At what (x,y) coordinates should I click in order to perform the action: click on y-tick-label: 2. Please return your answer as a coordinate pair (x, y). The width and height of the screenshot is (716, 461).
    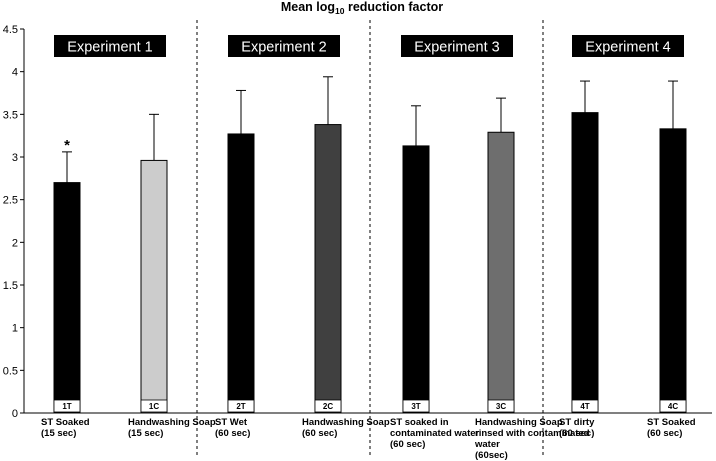
    Looking at the image, I should click on (15, 243).